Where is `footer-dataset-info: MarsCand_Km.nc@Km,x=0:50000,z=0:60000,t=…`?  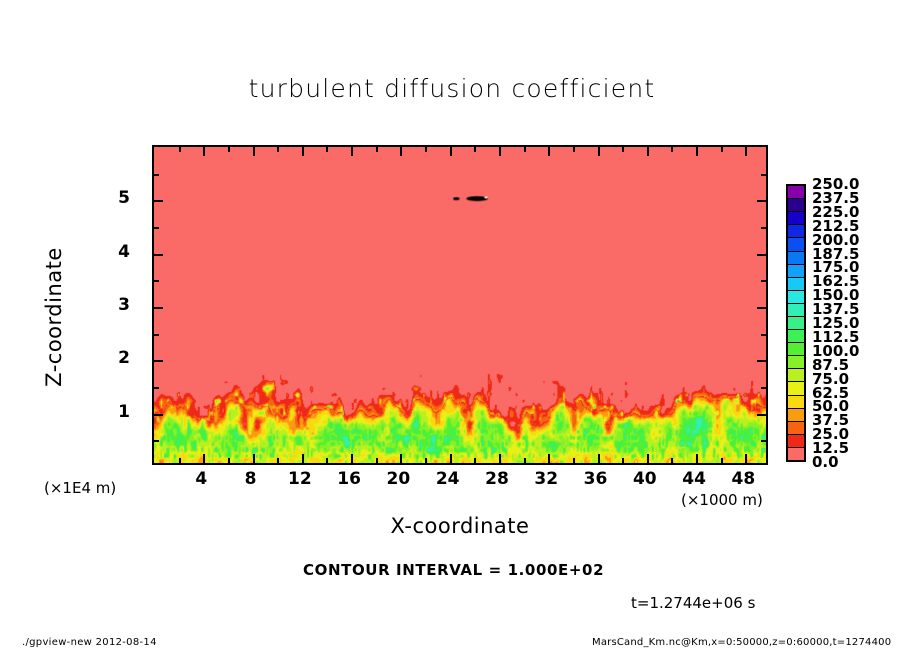 footer-dataset-info: MarsCand_Km.nc@Km,x=0:50000,z=0:60000,t=… is located at coordinates (742, 642).